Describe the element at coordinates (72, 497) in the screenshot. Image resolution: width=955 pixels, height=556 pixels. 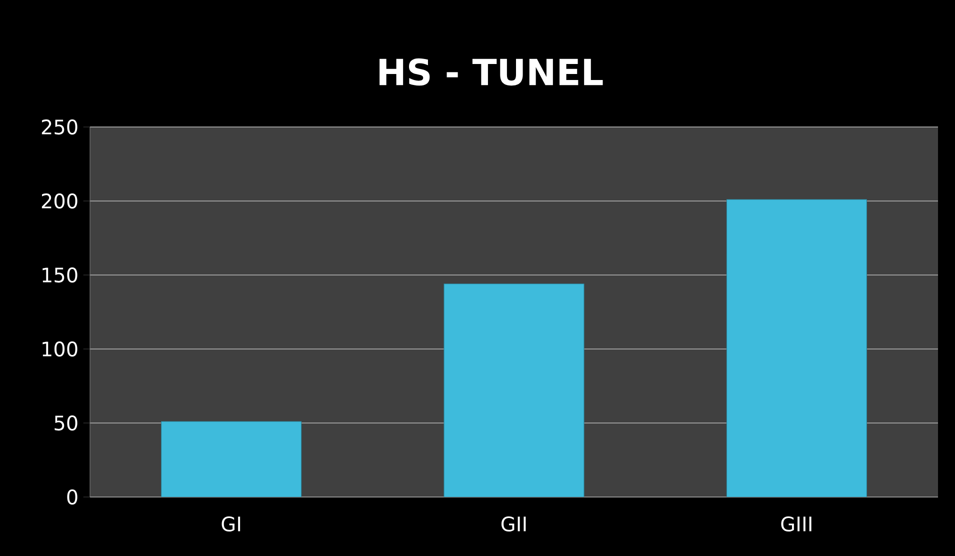
I see `y-tick-label: 0` at that location.